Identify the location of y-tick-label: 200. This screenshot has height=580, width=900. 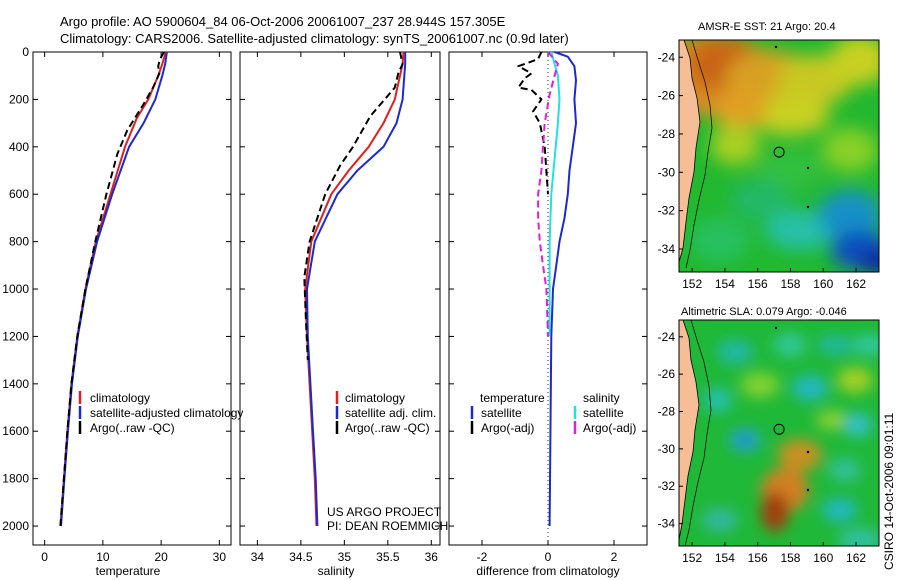
(19, 99).